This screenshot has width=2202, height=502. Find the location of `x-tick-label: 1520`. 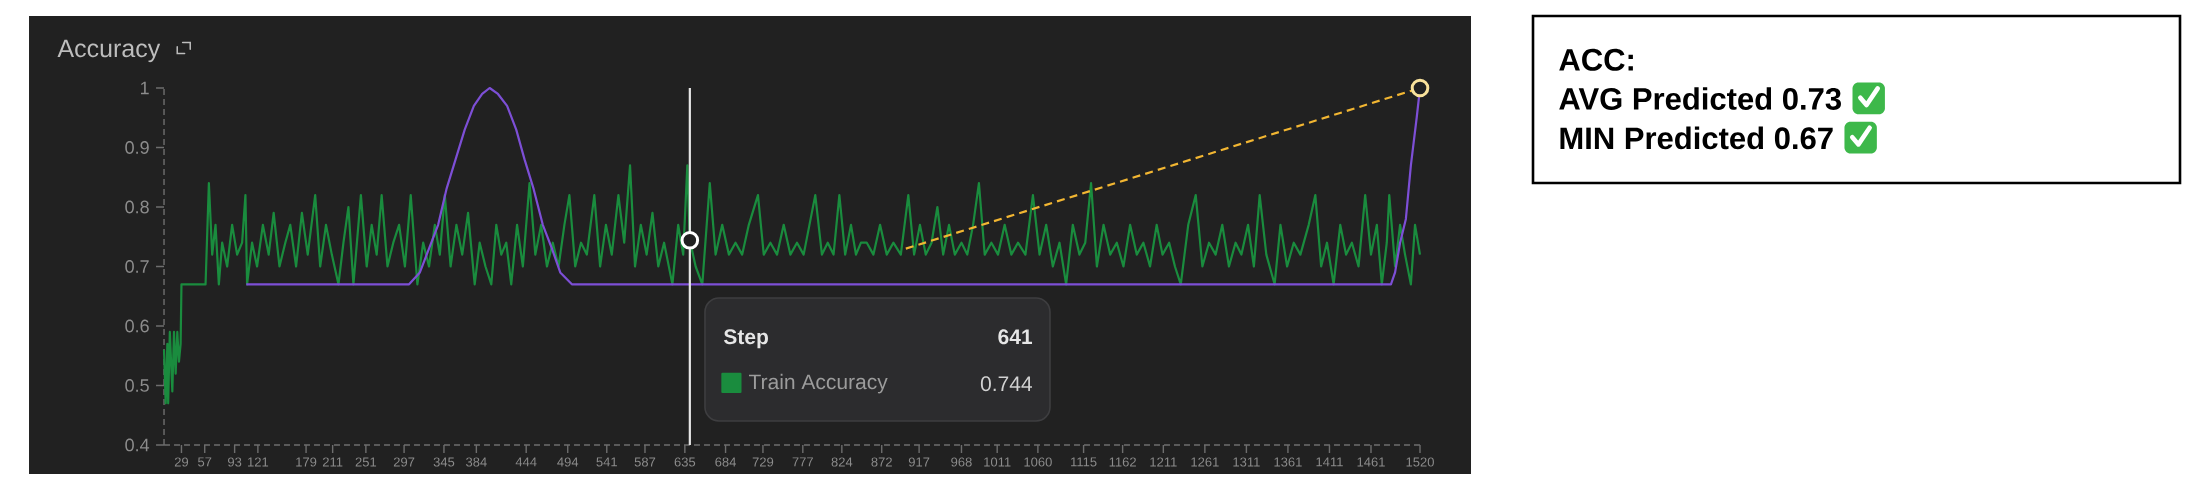

x-tick-label: 1520 is located at coordinates (1420, 462).